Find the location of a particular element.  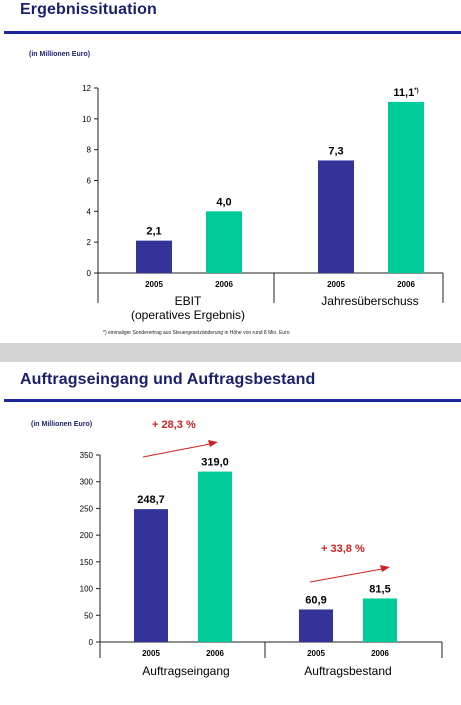

data-label: 60,9 is located at coordinates (315, 600).